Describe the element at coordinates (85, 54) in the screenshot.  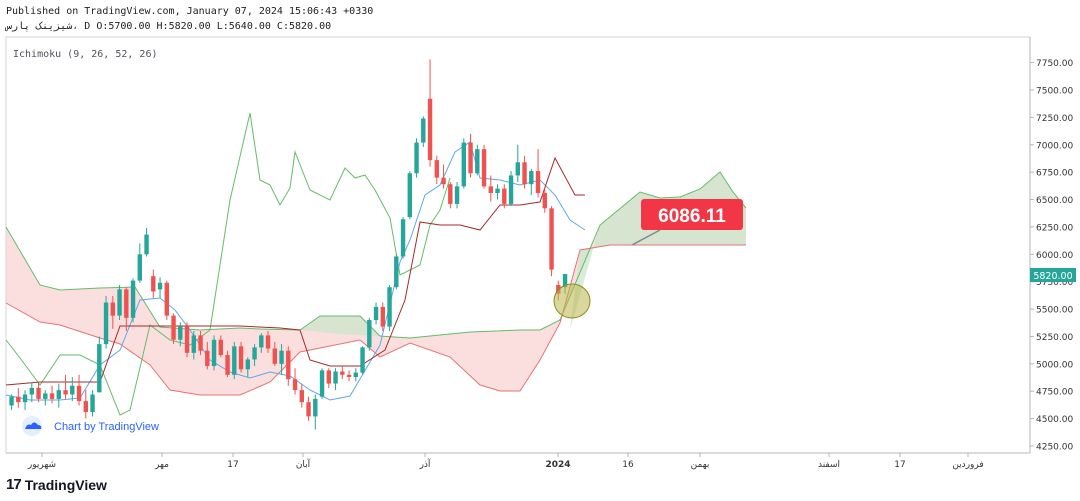
I see `indicator-label: Ichimoku (9, 26, 52, 26)` at that location.